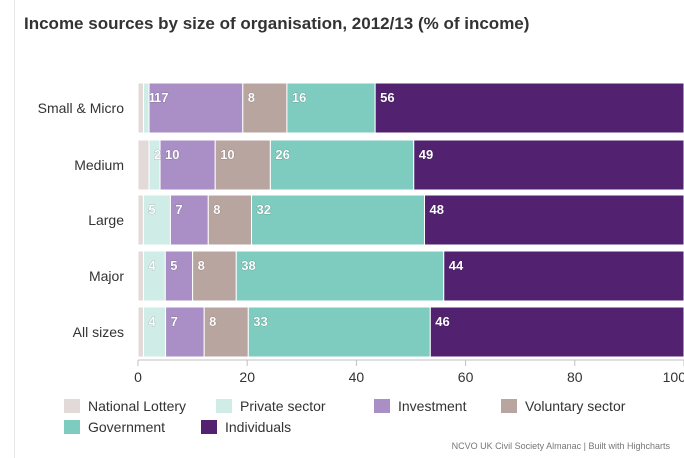 The height and width of the screenshot is (458, 684). I want to click on legend-item: Investment, so click(420, 406).